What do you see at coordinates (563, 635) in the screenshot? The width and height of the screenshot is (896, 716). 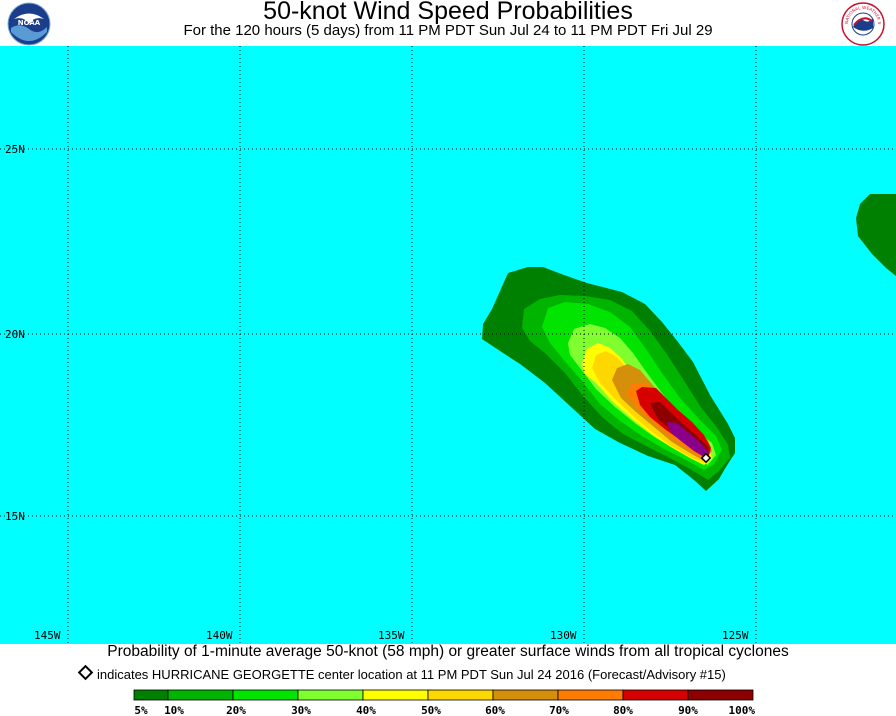 I see `lon-label: 130W` at bounding box center [563, 635].